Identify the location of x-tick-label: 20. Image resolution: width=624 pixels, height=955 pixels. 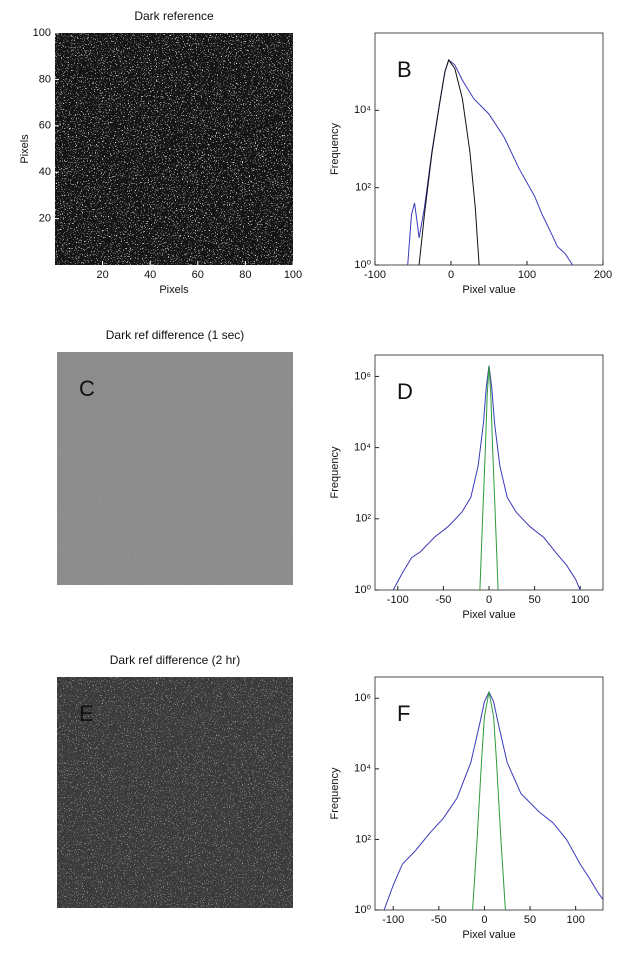
(102, 275).